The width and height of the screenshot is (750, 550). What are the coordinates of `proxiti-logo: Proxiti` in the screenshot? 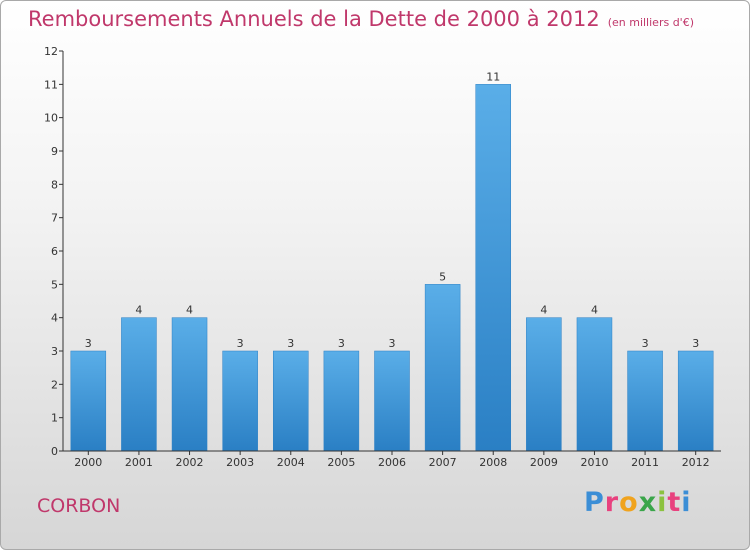 It's located at (638, 502).